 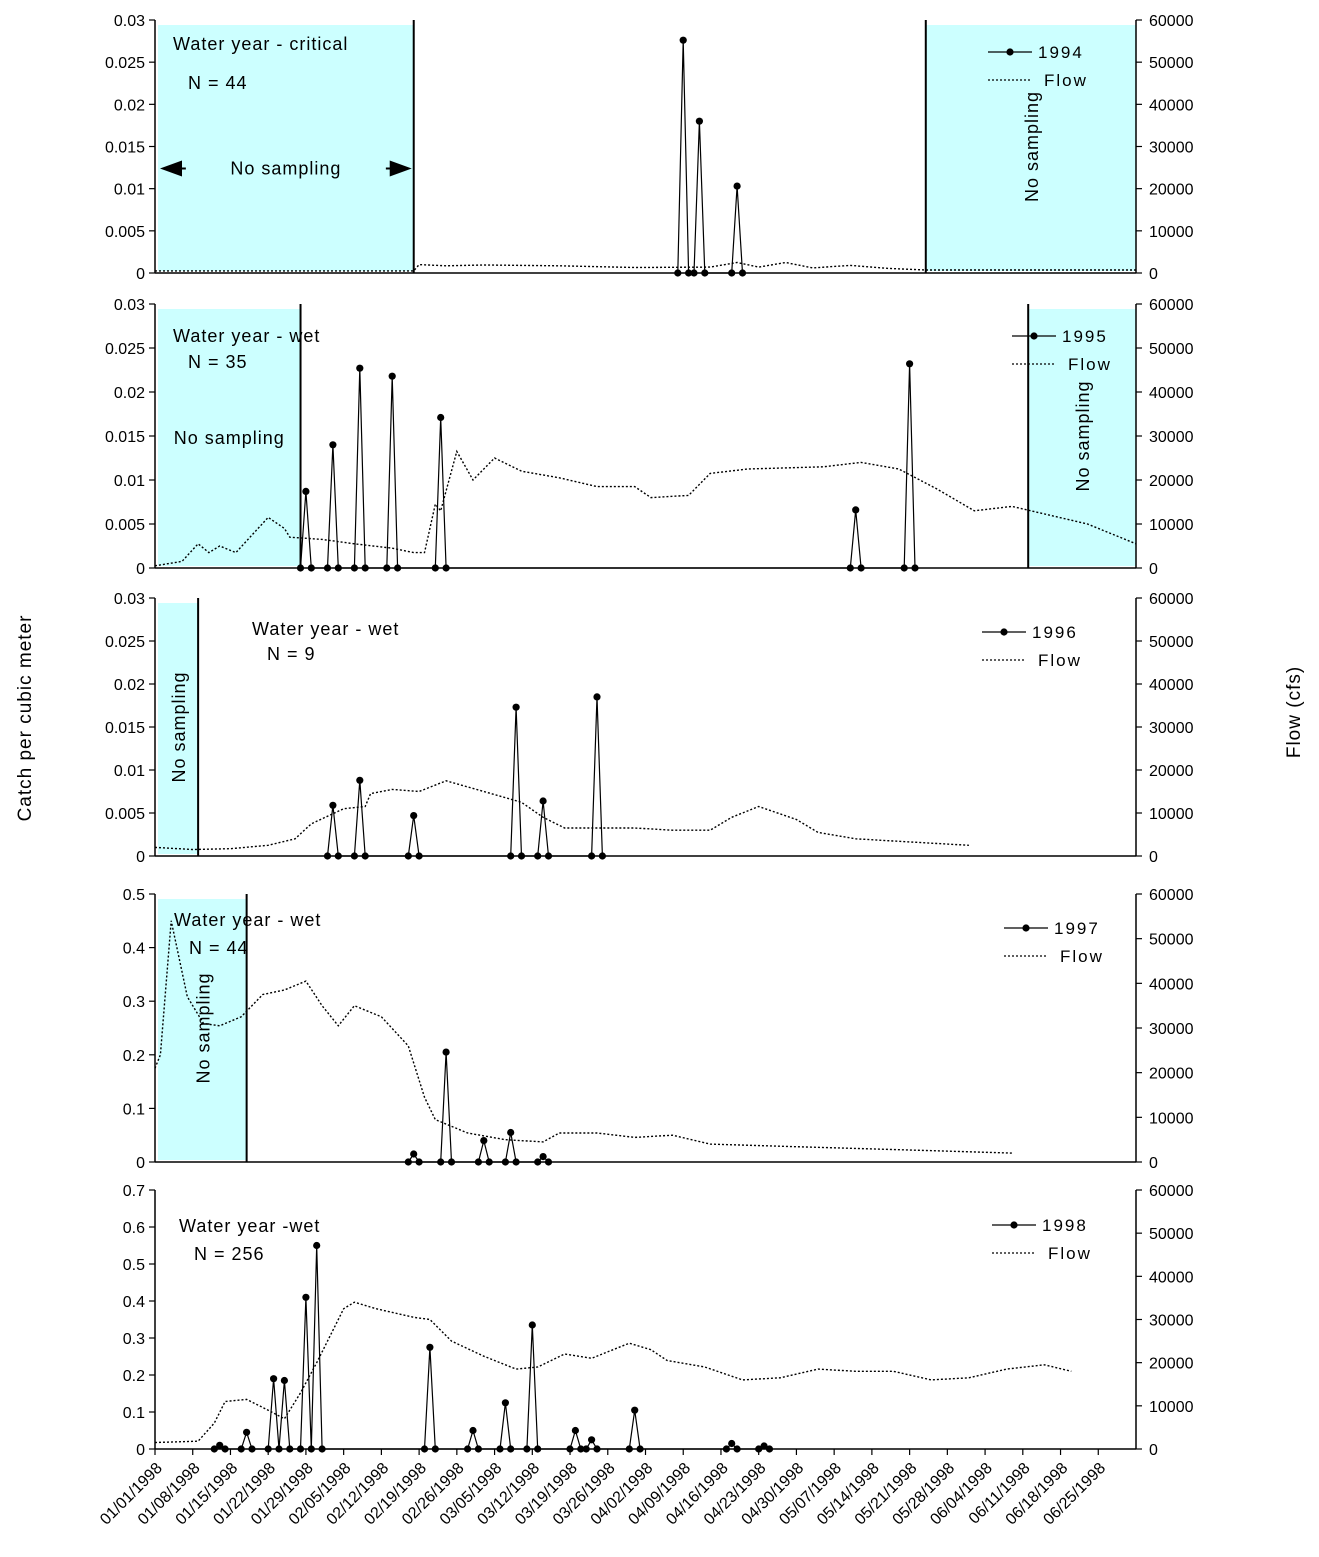 I want to click on legend-year-label: 1998, so click(x=1065, y=1225).